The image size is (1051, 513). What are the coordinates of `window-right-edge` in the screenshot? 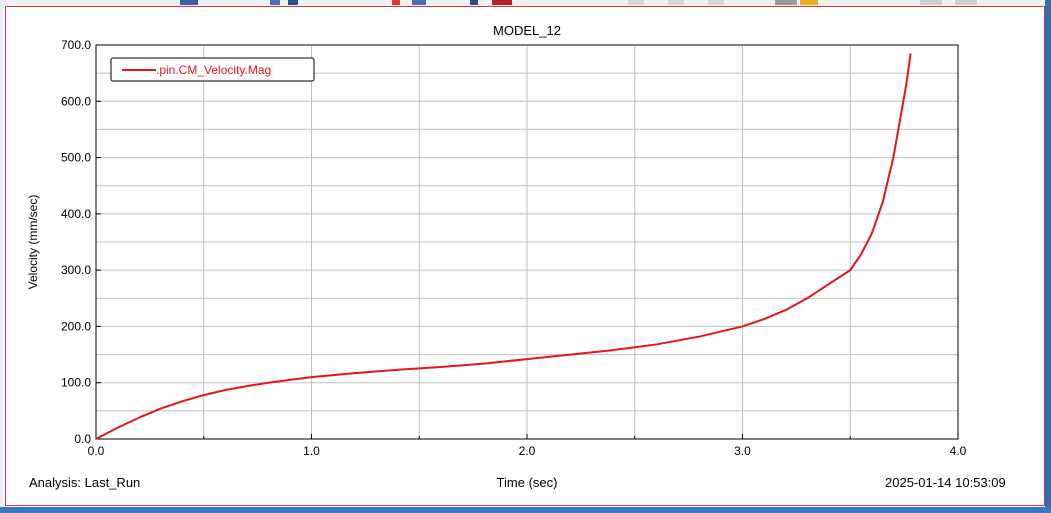 It's located at (1048, 256).